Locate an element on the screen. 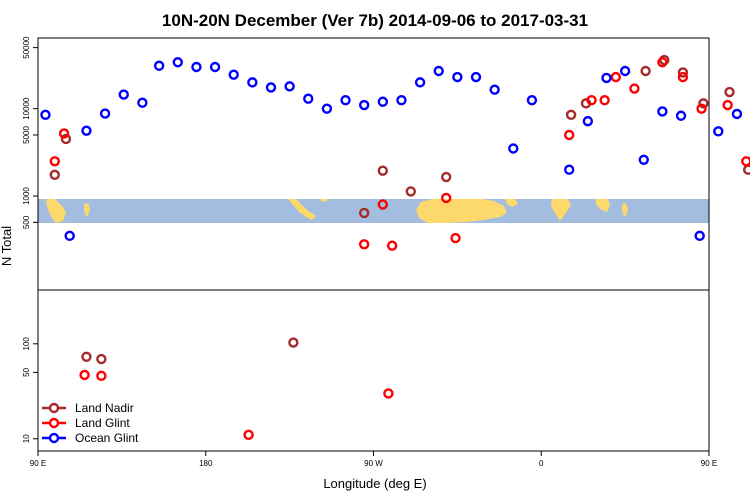 The image size is (750, 500). map-land-philippines is located at coordinates (87, 209).